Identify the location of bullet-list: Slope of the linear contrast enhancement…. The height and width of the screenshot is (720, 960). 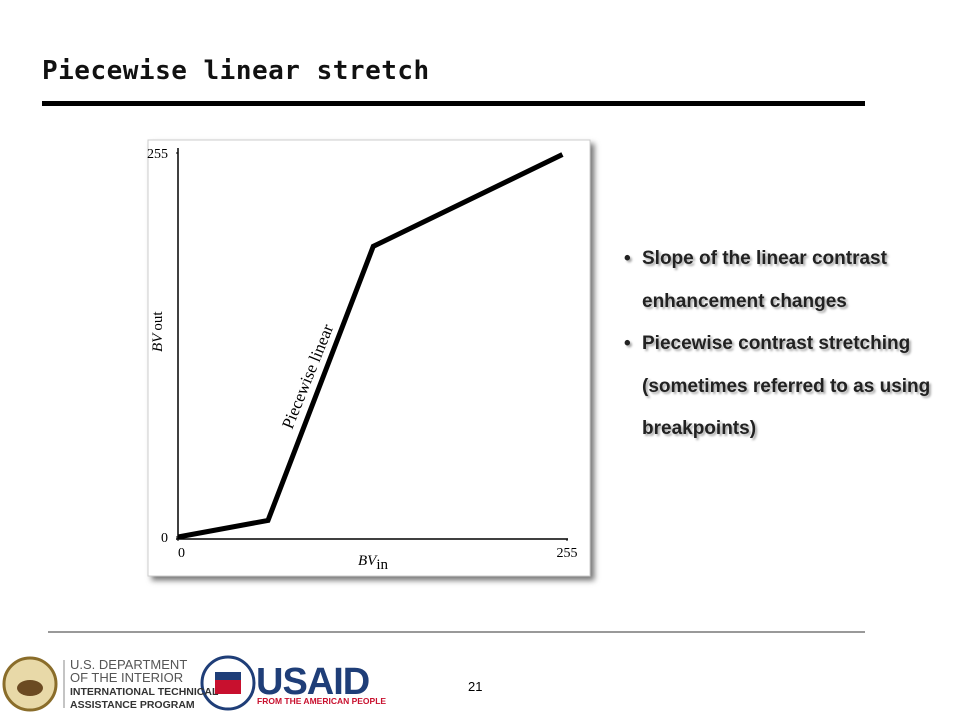
(784, 344).